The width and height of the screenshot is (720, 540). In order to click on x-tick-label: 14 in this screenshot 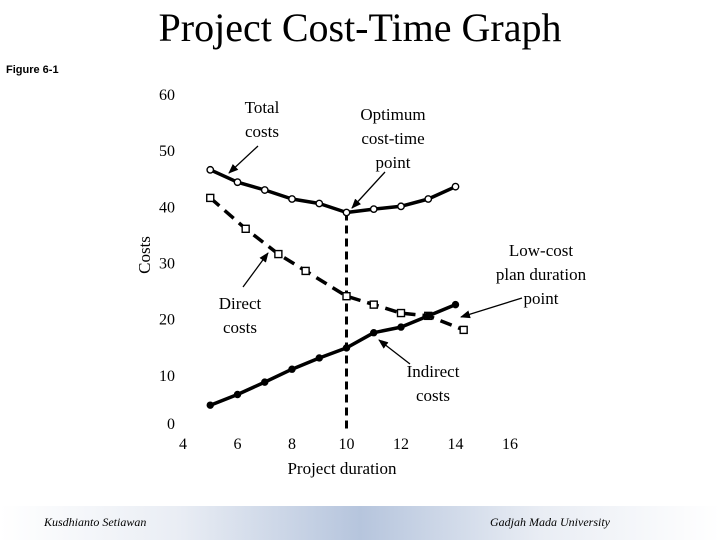, I will do `click(456, 444)`.